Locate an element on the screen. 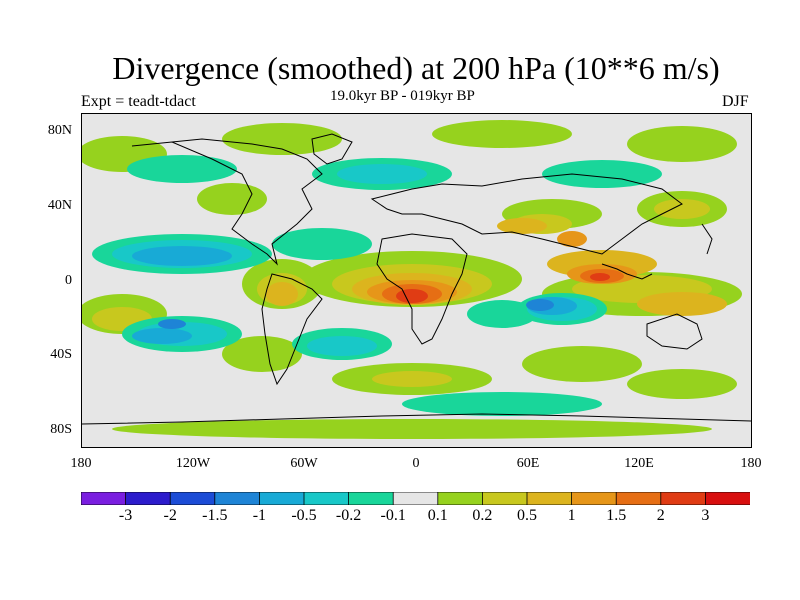 The image size is (800, 600). colorbar is located at coordinates (415, 498).